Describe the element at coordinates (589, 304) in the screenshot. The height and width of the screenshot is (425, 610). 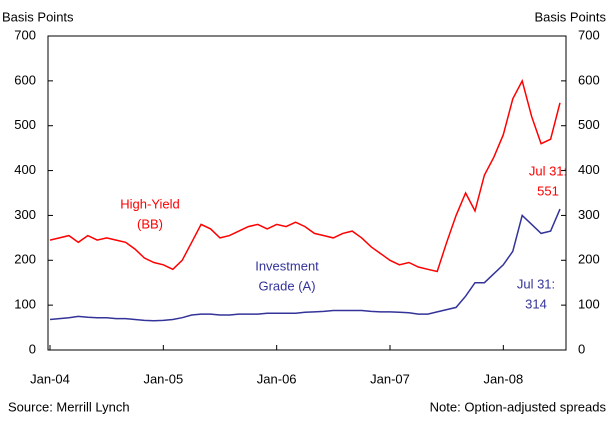
I see `y2-tick-label: 100` at that location.